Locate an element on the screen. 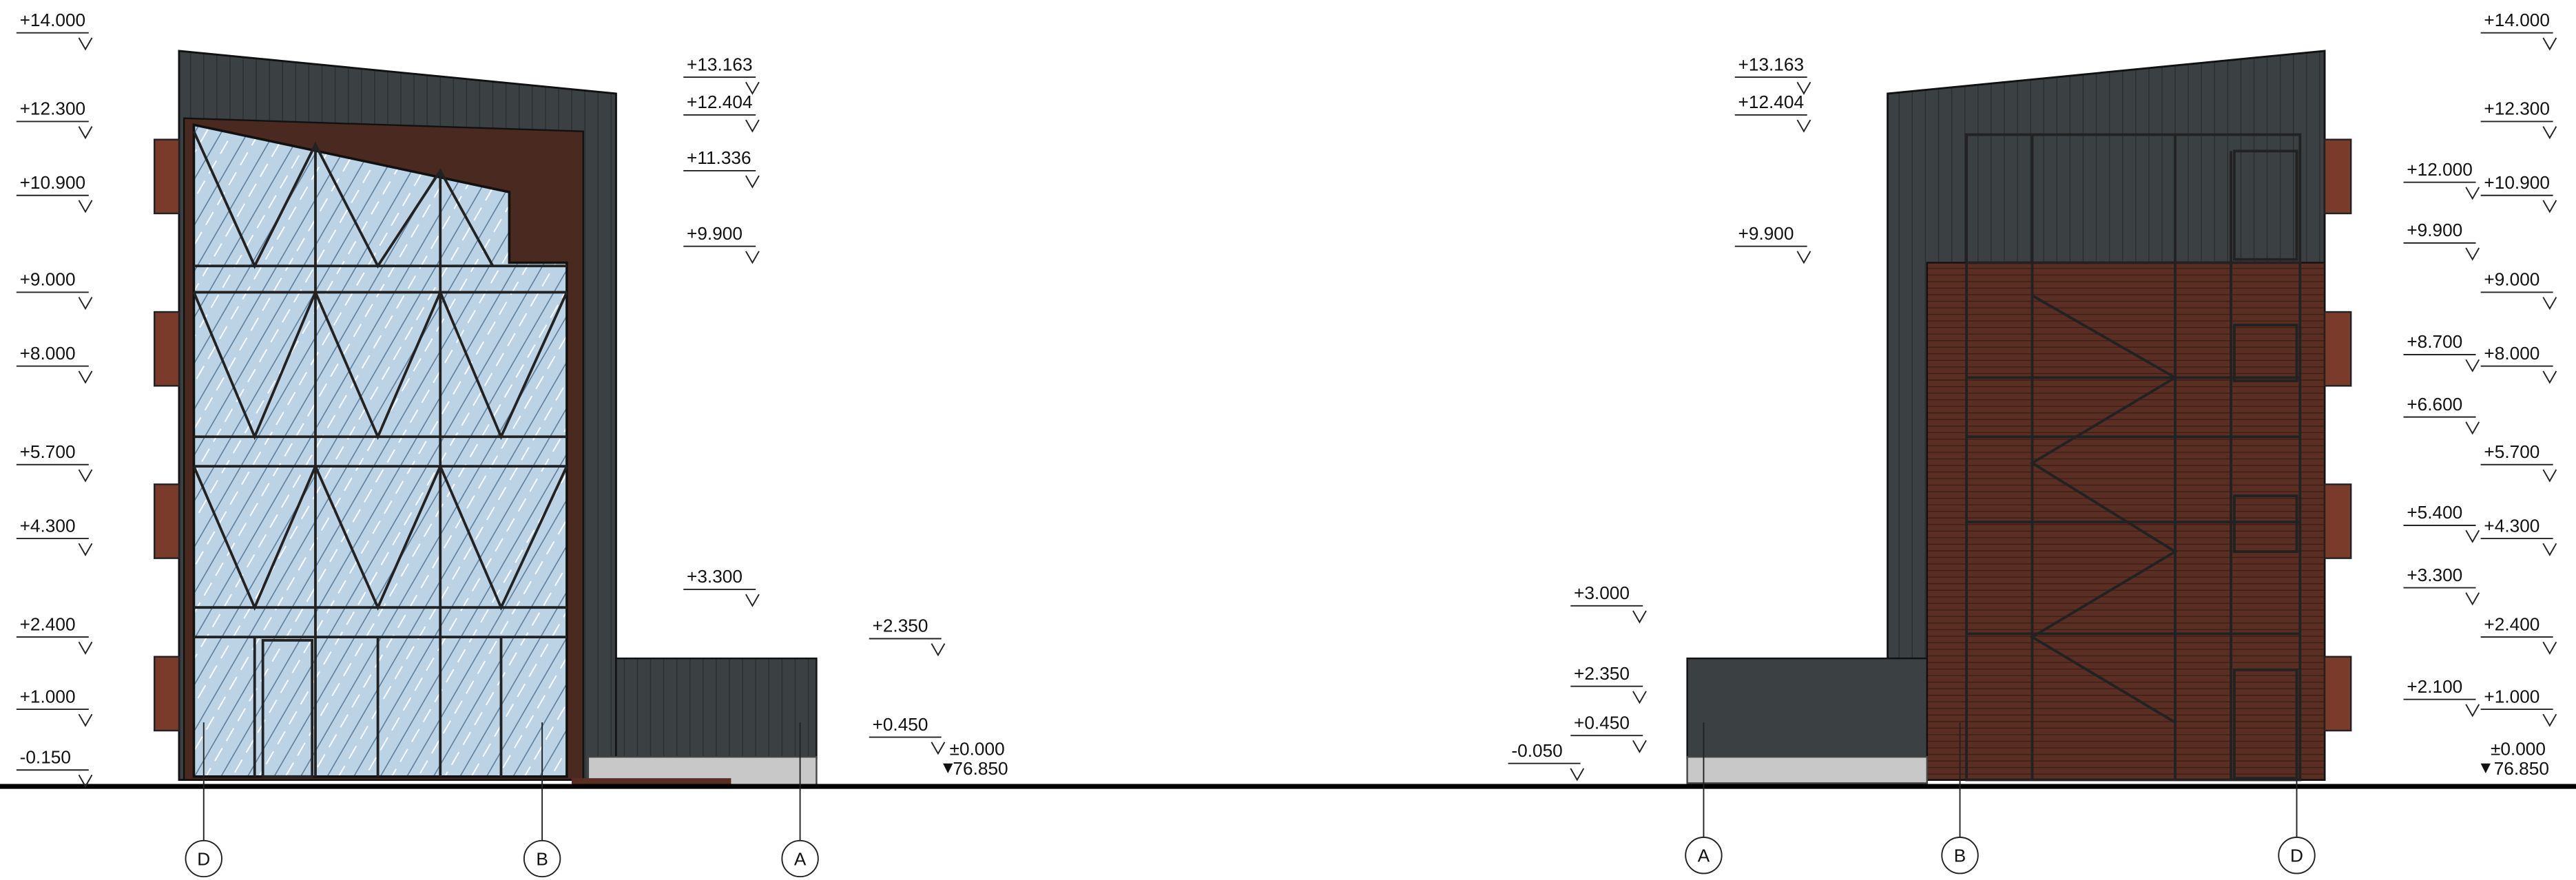 The image size is (2576, 880). level-label: +11.336 is located at coordinates (719, 157).